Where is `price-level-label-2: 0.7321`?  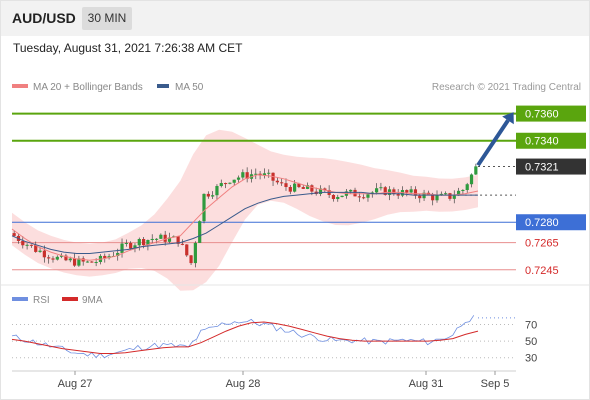 price-level-label-2: 0.7321 is located at coordinates (542, 168).